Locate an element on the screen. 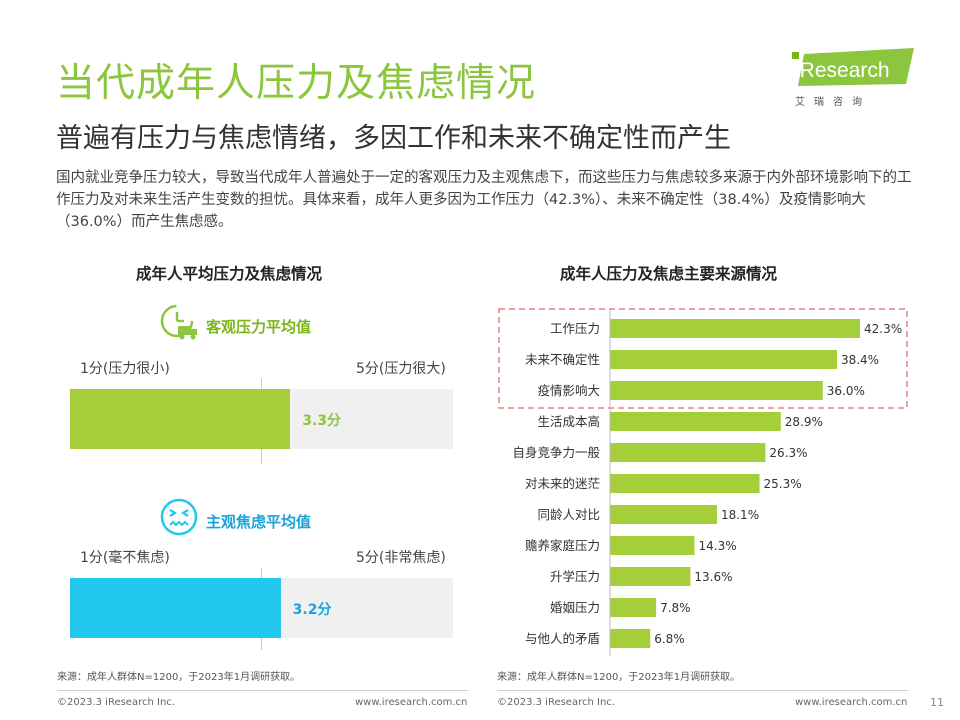 This screenshot has height=720, width=960. objective-min-label: 1分(压力很小) is located at coordinates (125, 369).